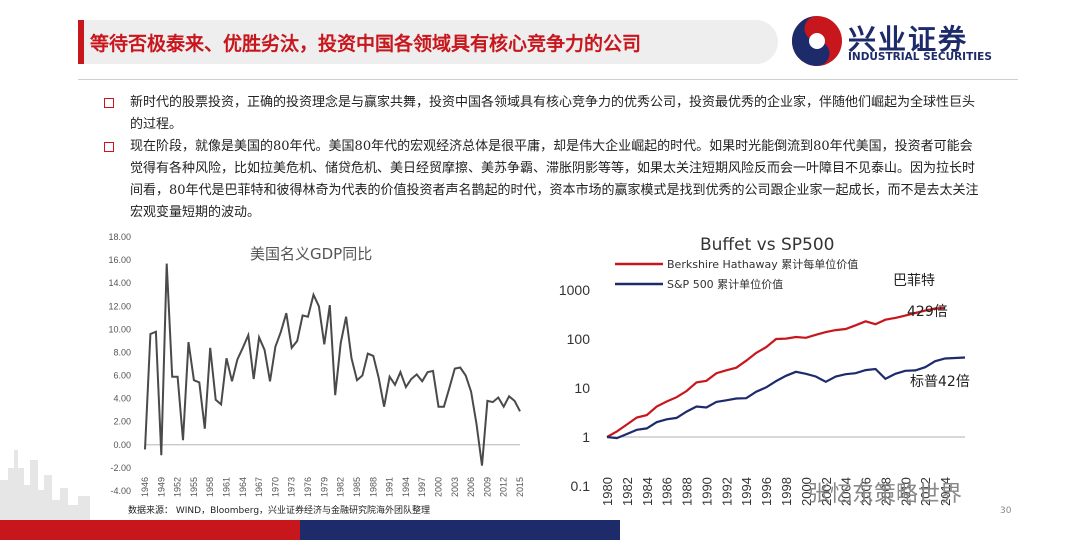 This screenshot has height=540, width=1080. Describe the element at coordinates (786, 491) in the screenshot. I see `x-tick-label: 1998` at that location.